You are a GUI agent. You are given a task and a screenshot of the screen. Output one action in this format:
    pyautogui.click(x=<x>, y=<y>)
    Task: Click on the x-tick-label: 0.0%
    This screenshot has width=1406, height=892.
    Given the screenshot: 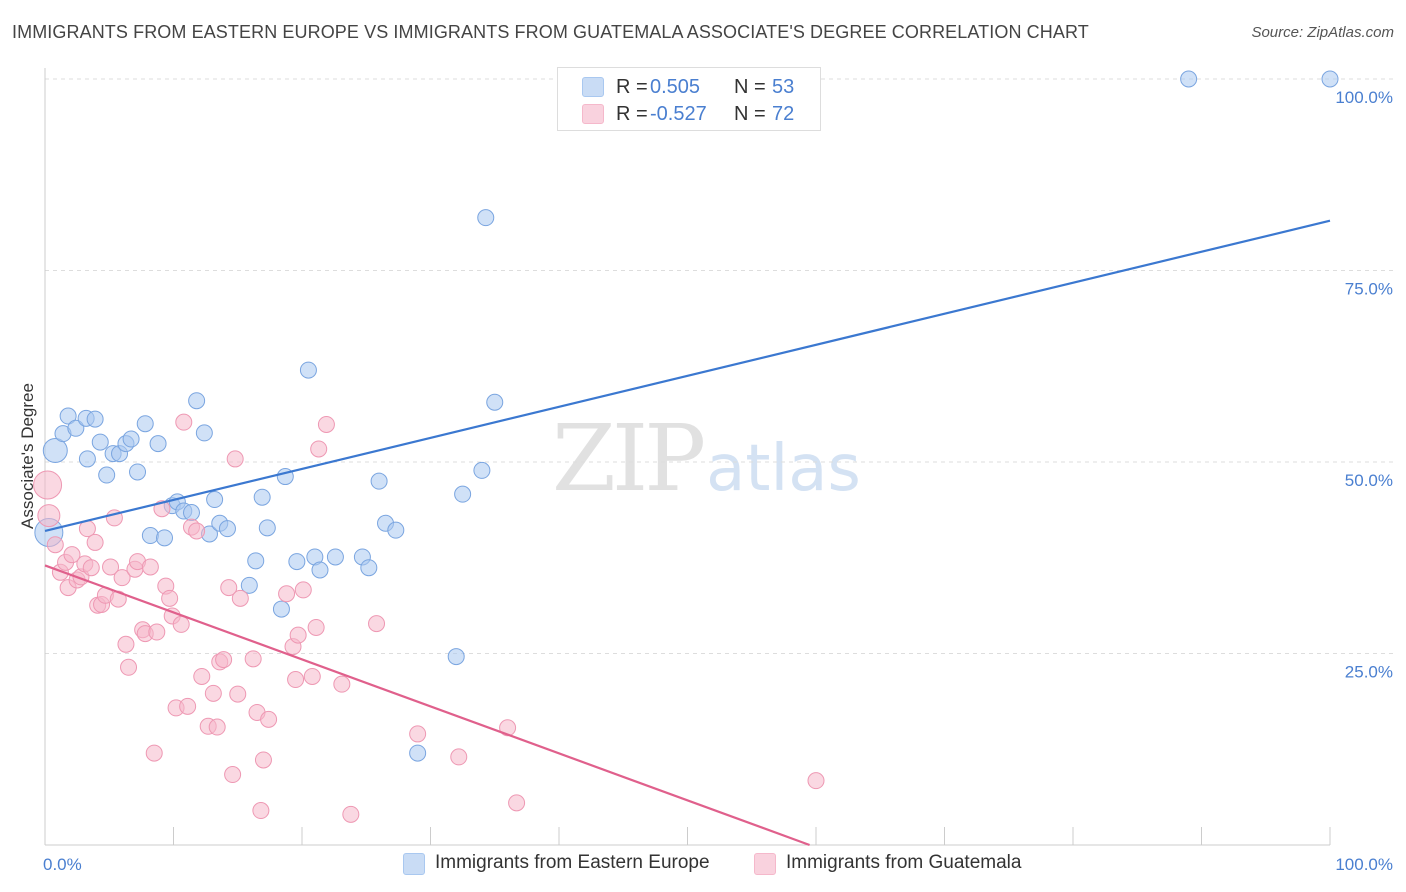 What is the action you would take?
    pyautogui.click(x=62, y=864)
    